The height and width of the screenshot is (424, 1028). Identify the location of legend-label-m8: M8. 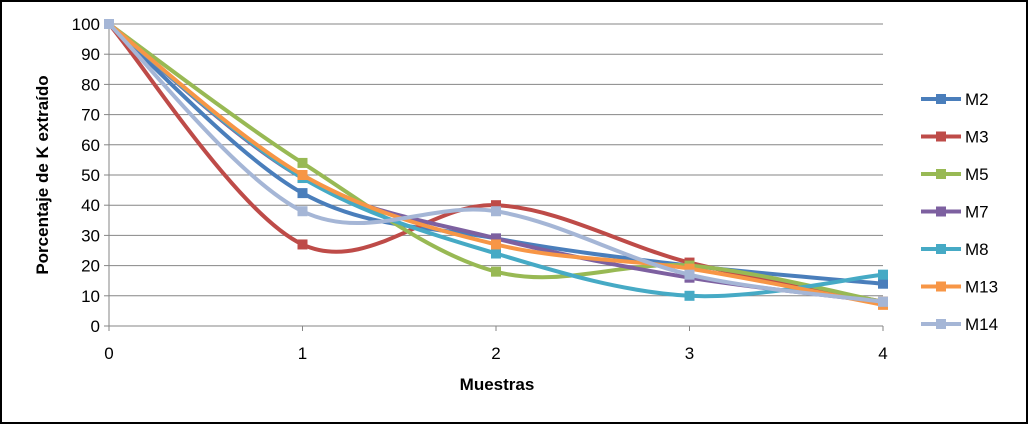
(977, 249).